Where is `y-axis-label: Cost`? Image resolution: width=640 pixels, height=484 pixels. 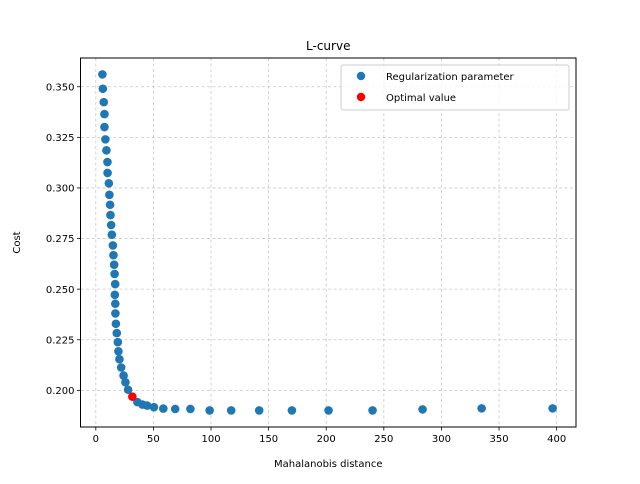
y-axis-label: Cost is located at coordinates (17, 242).